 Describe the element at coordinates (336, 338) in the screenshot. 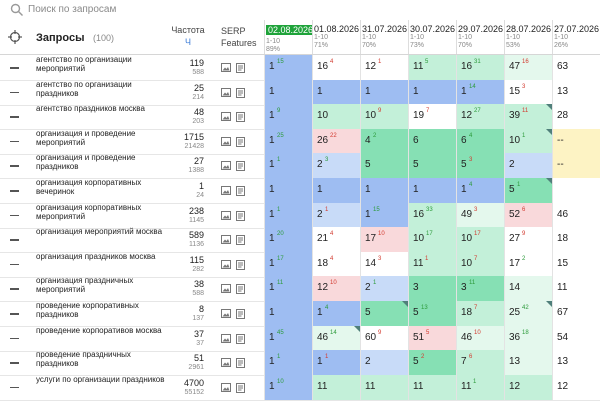

I see `position-cell: 46 14` at that location.